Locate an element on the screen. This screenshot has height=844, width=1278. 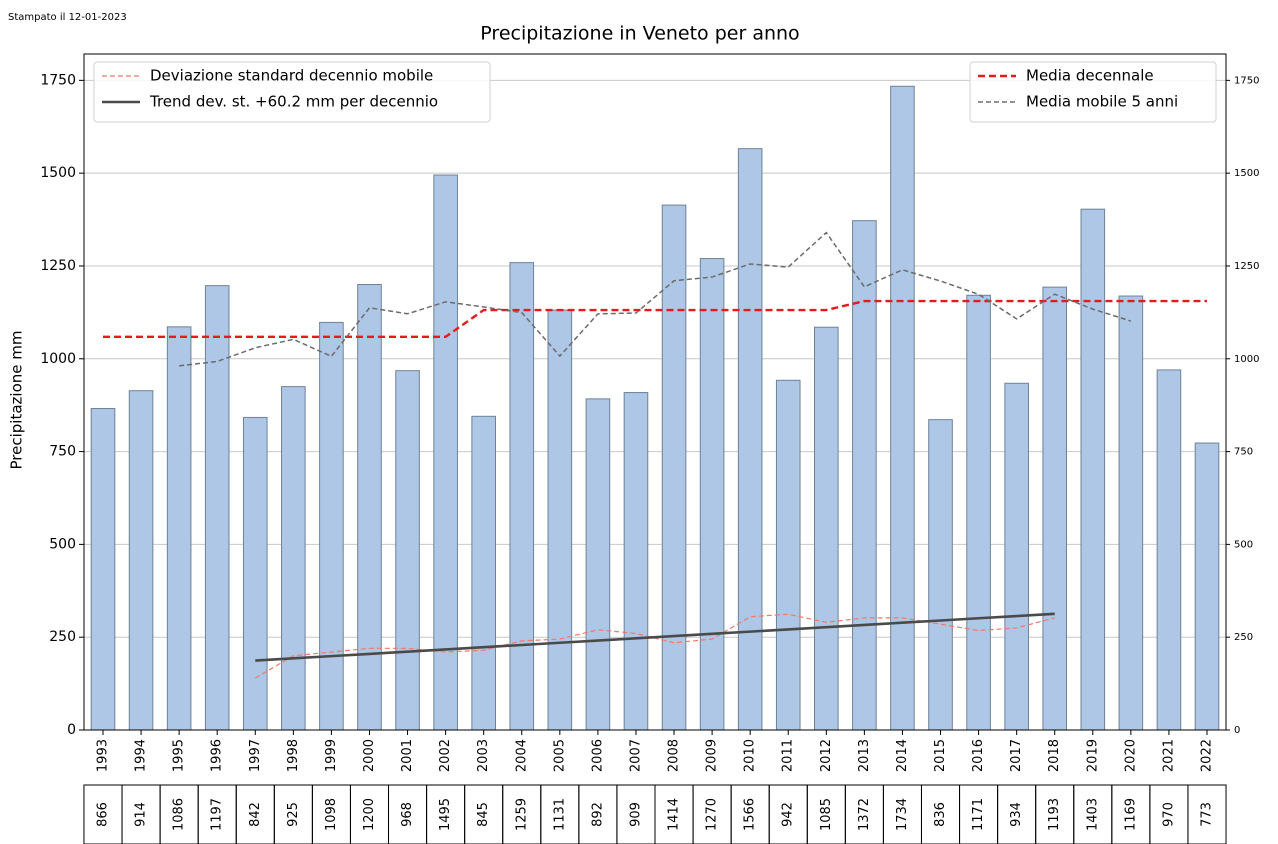
x-tick-label: 1996 is located at coordinates (217, 755).